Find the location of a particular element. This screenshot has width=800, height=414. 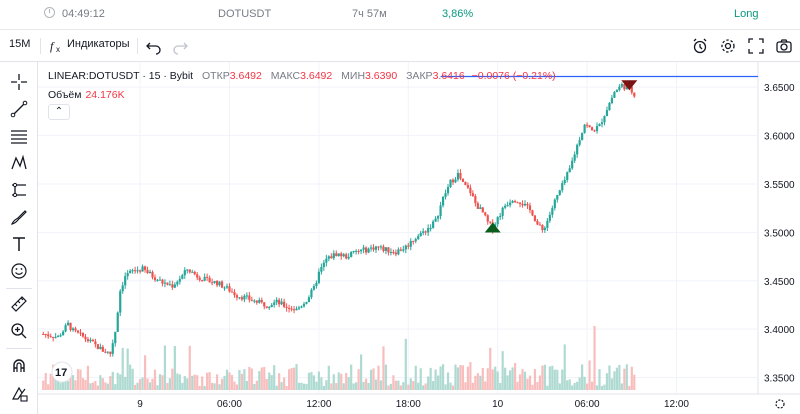

magnet-icon is located at coordinates (19, 366).